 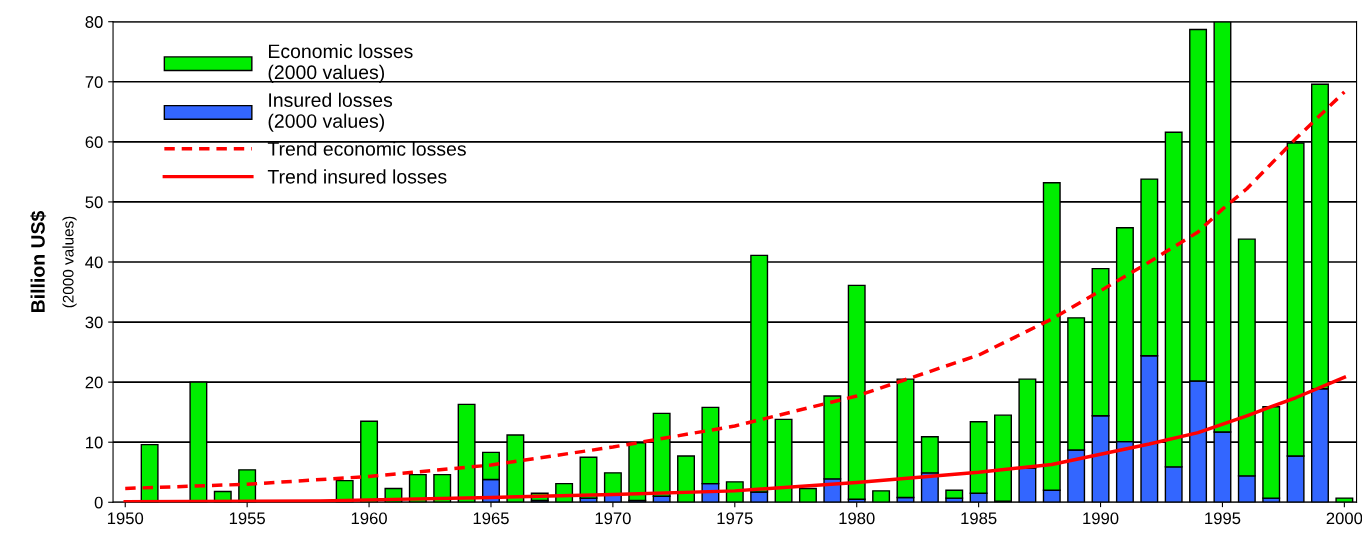 I want to click on y-tick-label: 70, so click(x=94, y=82).